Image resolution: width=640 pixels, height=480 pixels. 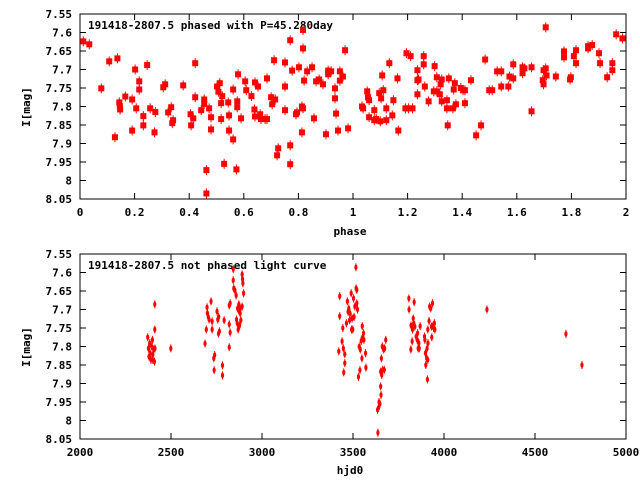 I want to click on y-tick-label: 7.95, so click(x=59, y=162).